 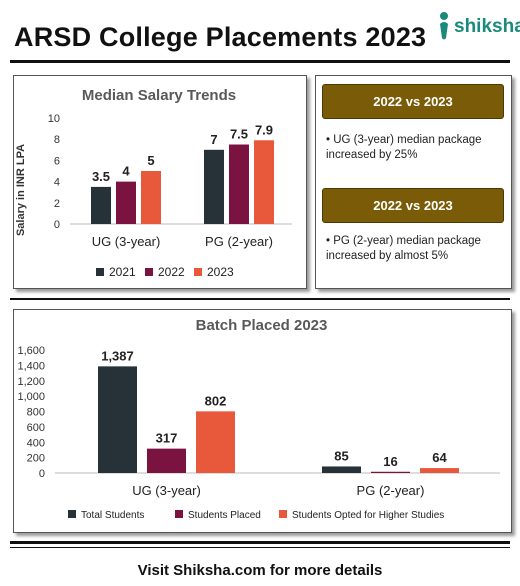 What do you see at coordinates (224, 515) in the screenshot?
I see `legend-label: Students Placed` at bounding box center [224, 515].